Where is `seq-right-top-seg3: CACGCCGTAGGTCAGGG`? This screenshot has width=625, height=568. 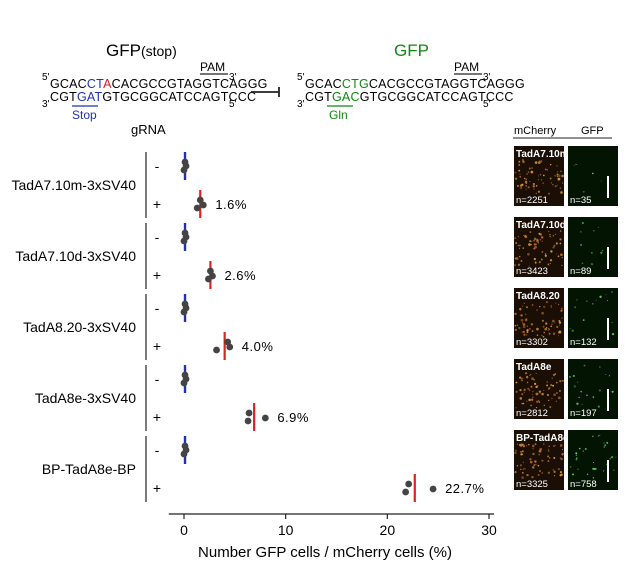 seq-right-top-seg3: CACGCCGTAGGTCAGGG is located at coordinates (447, 84).